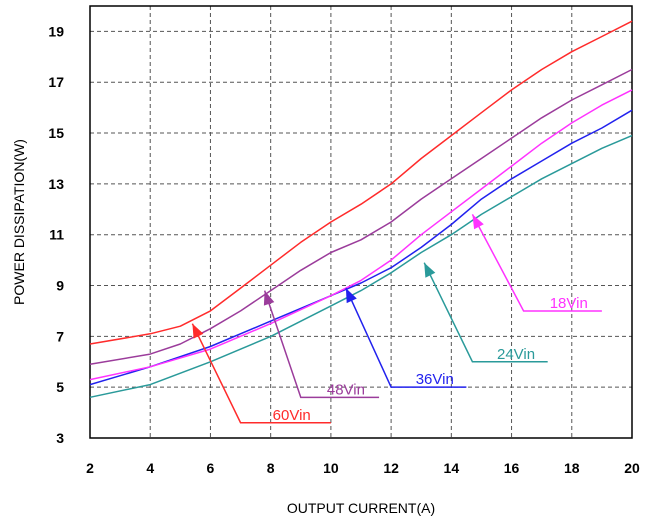  I want to click on annotation-48vin: 48Vin, so click(321, 344).